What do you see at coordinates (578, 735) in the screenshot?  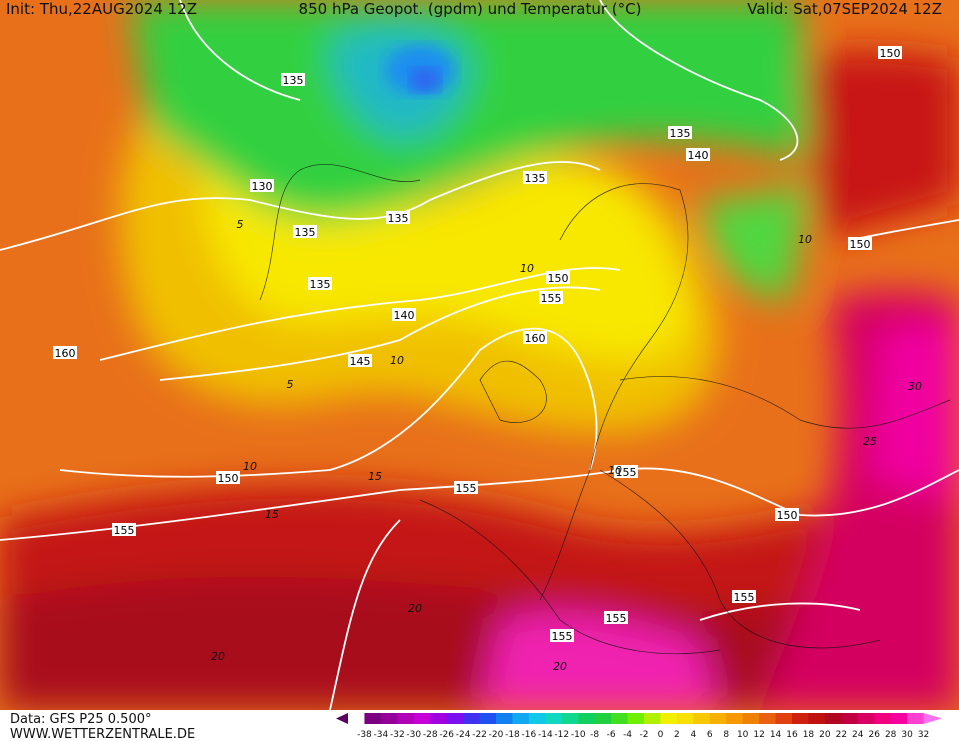 I see `colorbar-label: -10` at bounding box center [578, 735].